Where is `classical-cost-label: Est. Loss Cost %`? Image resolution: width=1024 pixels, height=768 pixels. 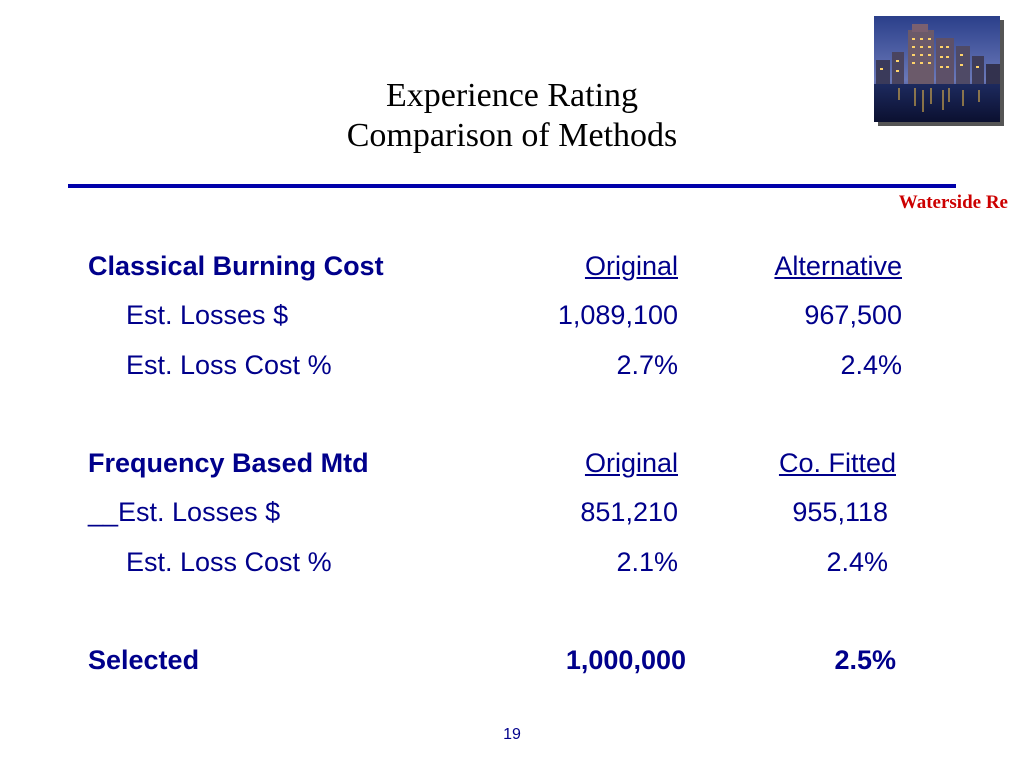 classical-cost-label: Est. Loss Cost % is located at coordinates (229, 365).